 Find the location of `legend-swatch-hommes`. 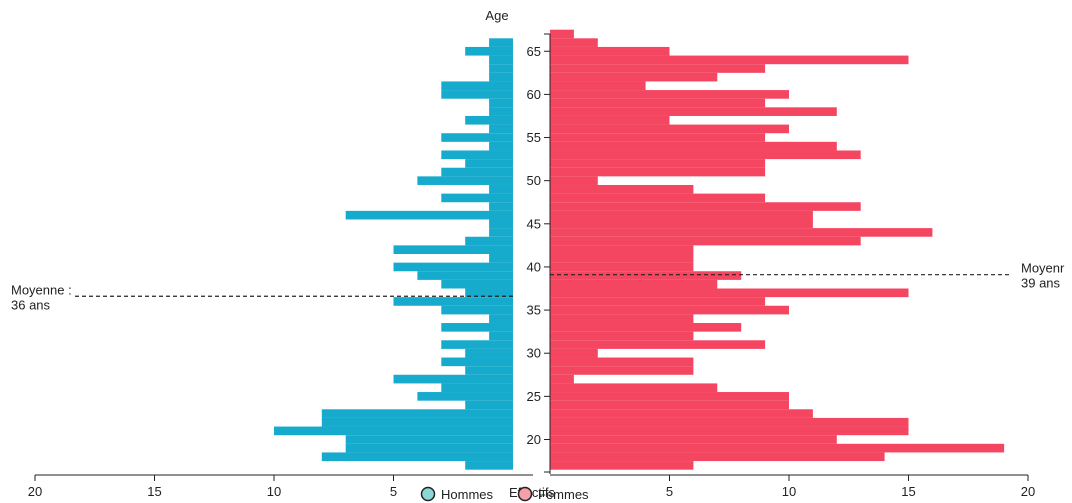

legend-swatch-hommes is located at coordinates (428, 494).